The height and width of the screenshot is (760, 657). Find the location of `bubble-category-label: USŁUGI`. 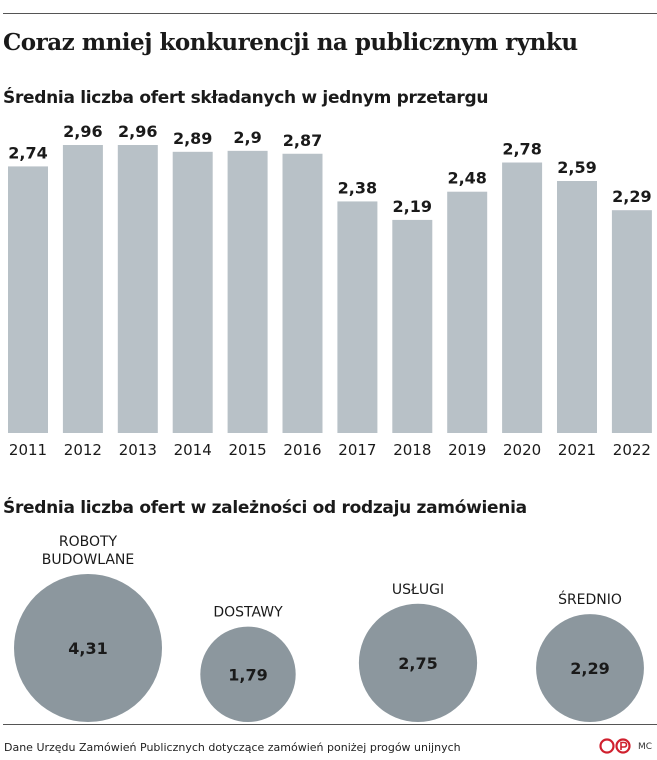

bubble-category-label: USŁUGI is located at coordinates (418, 590).